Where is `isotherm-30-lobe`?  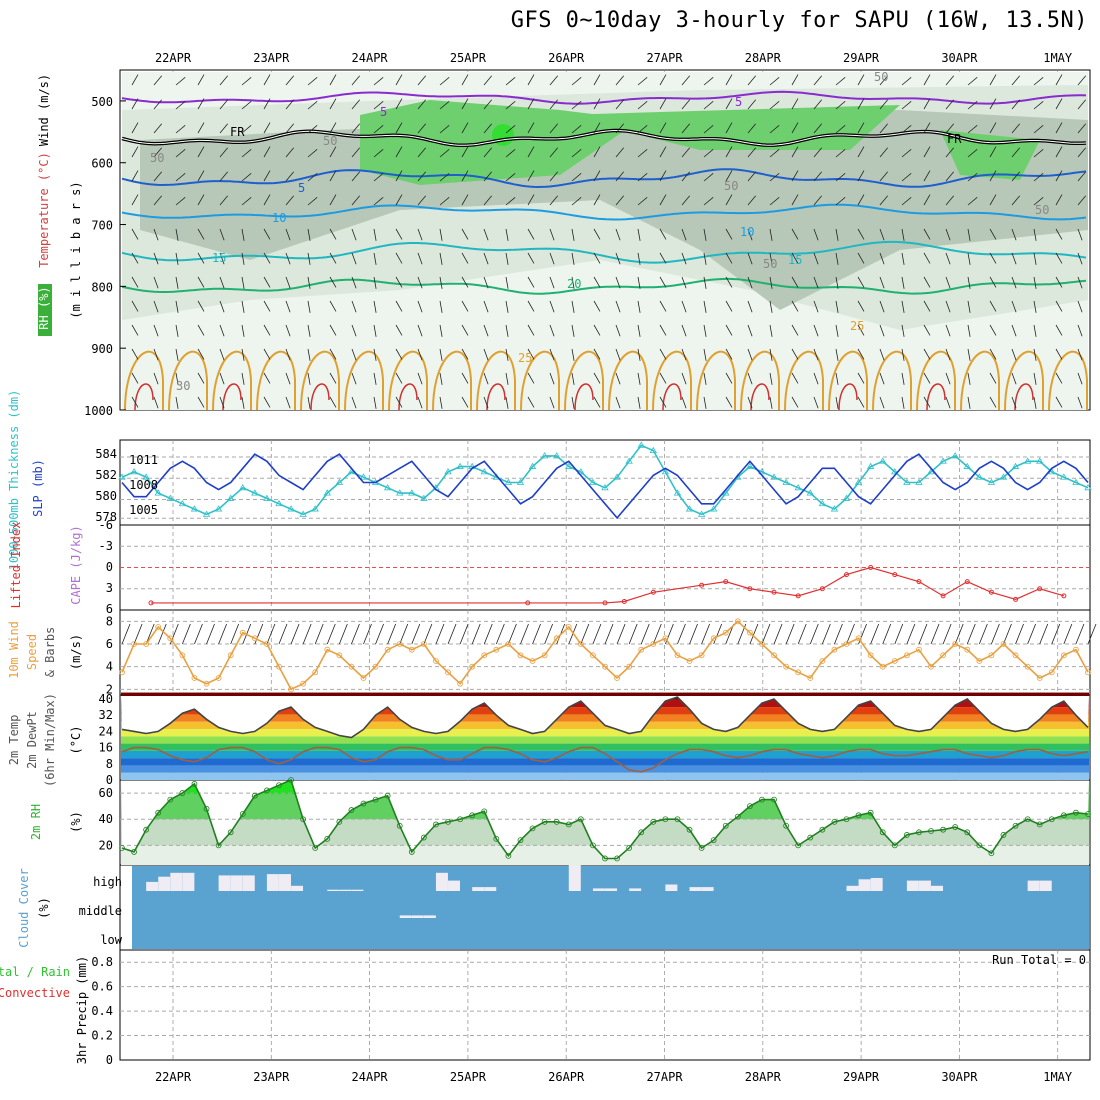
isotherm-30-lobe is located at coordinates (232, 397).